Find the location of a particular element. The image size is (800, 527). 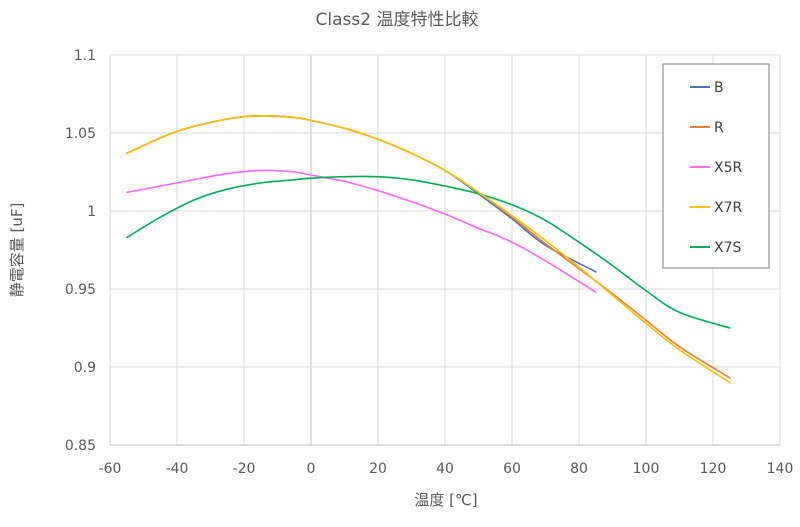

y-tick-label: 1.05 is located at coordinates (80, 134).